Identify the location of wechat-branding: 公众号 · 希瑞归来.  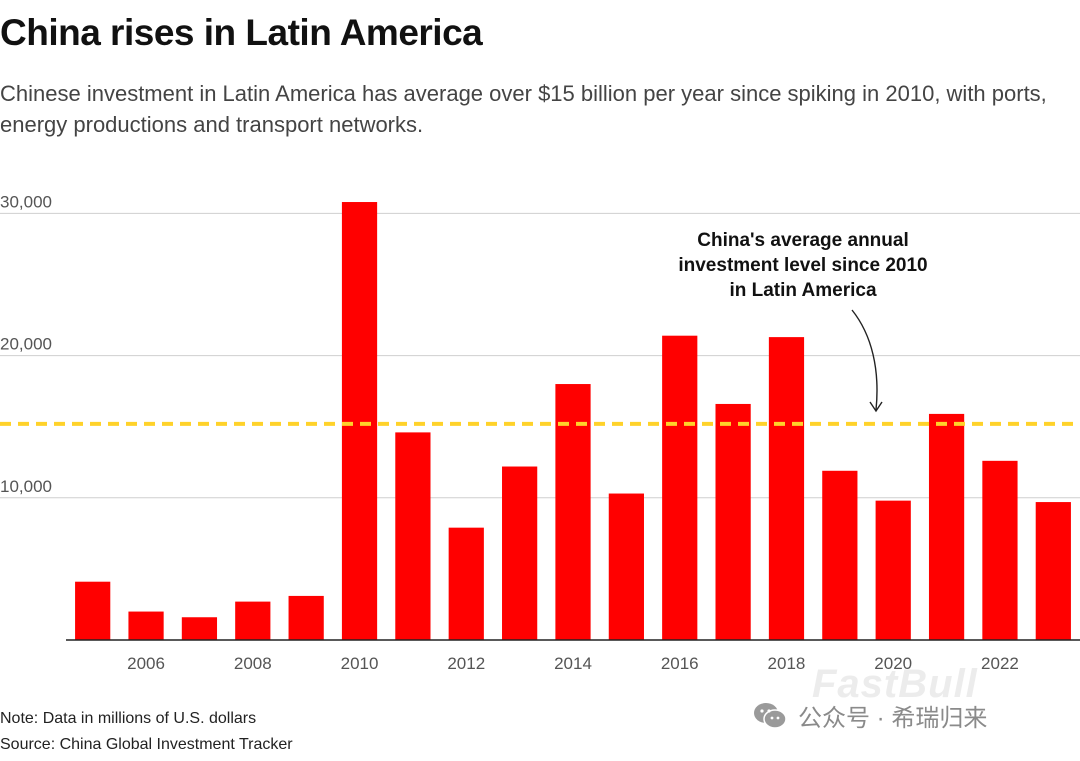
(869, 715).